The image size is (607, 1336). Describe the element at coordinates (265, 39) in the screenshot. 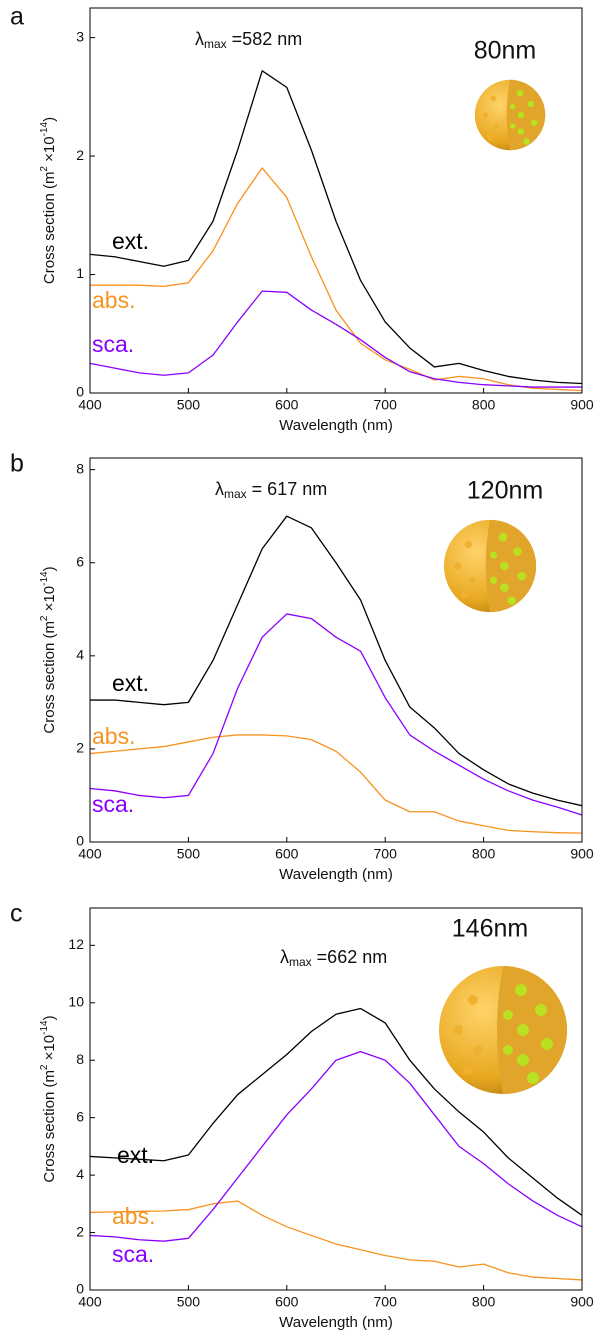

I see `peak-label-part: =582 nm` at that location.